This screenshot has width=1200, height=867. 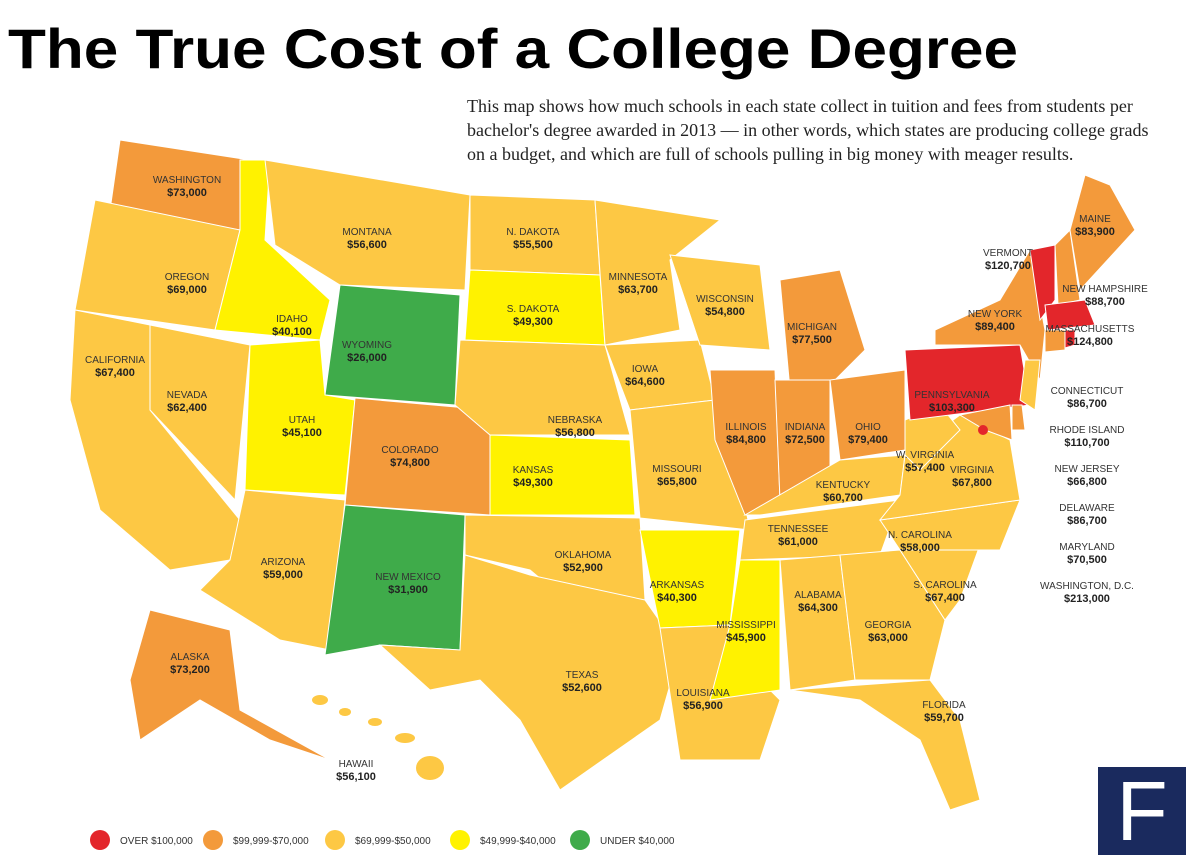 I want to click on legend-label: $69,999-$50,000, so click(x=393, y=841).